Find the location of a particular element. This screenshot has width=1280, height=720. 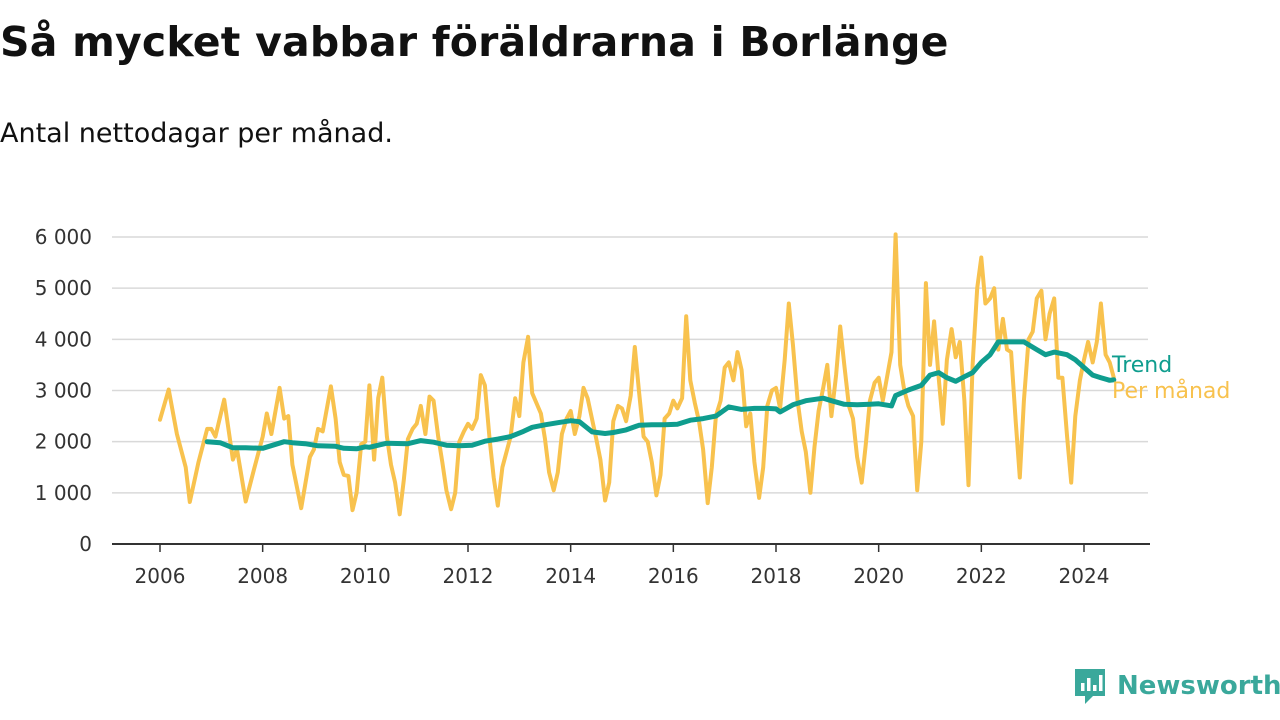

y-tick-label: 6 000 is located at coordinates (63, 237).